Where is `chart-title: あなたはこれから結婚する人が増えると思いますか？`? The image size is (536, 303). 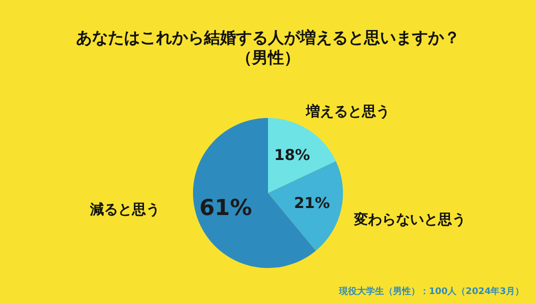
chart-title: あなたはこれから結婚する人が増えると思いますか？ is located at coordinates (268, 37).